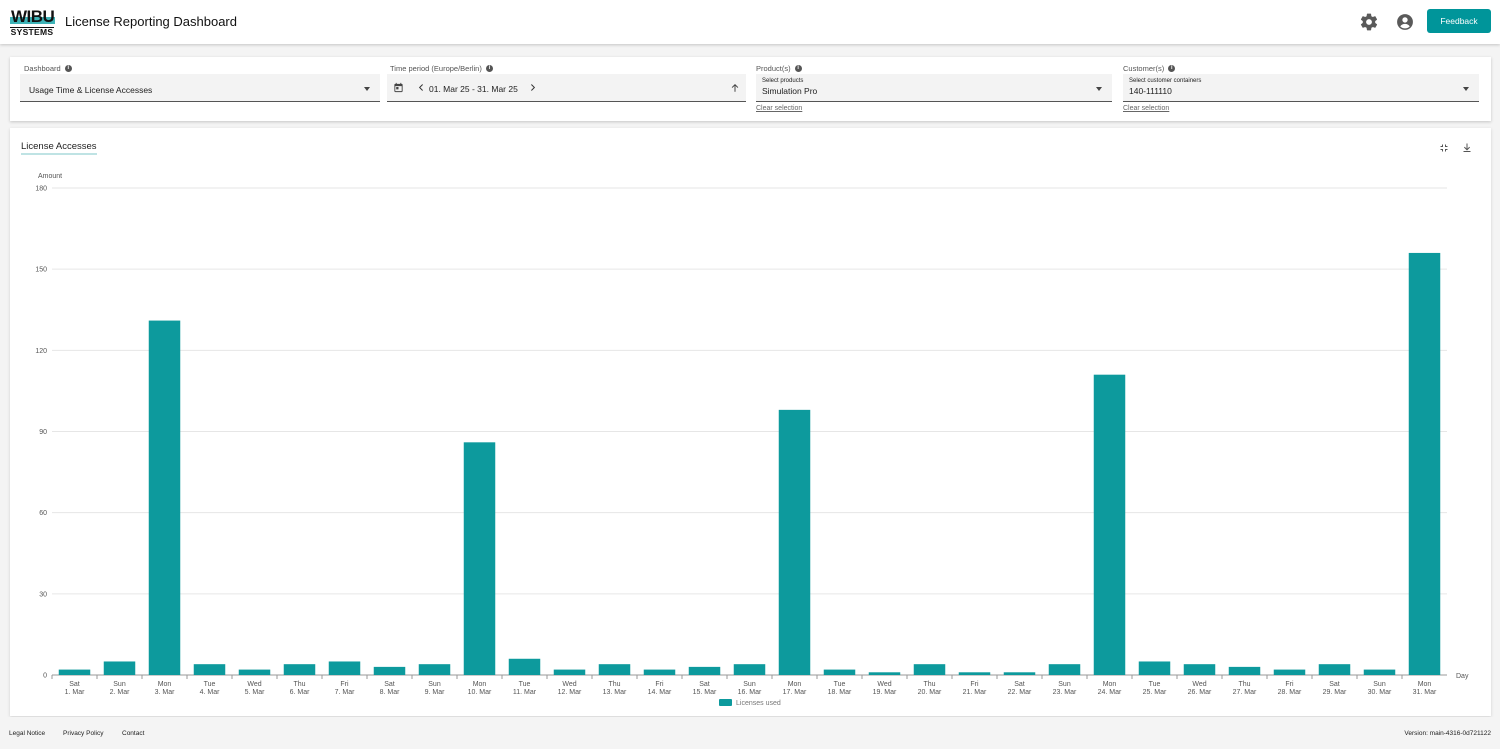  Describe the element at coordinates (1155, 692) in the screenshot. I see `x-tick-label: 25. Mar` at that location.